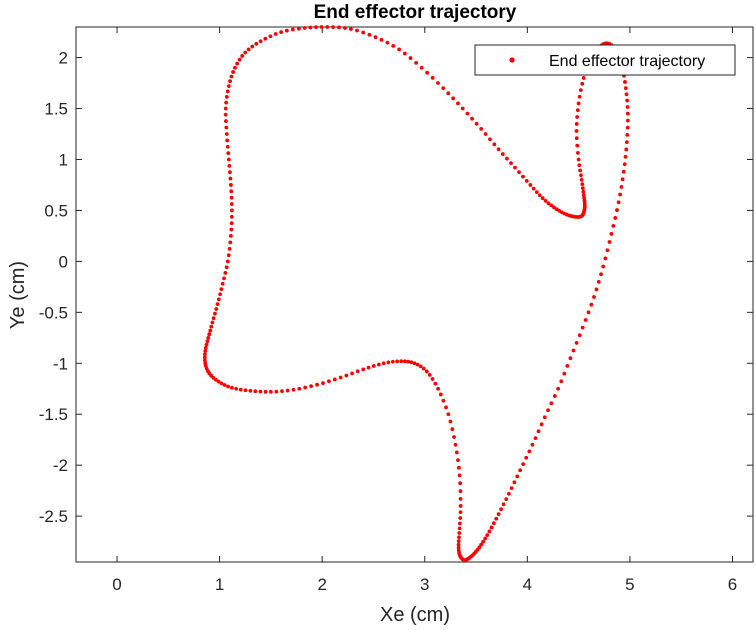 Image resolution: width=756 pixels, height=630 pixels. I want to click on x-tick-label: 3, so click(424, 584).